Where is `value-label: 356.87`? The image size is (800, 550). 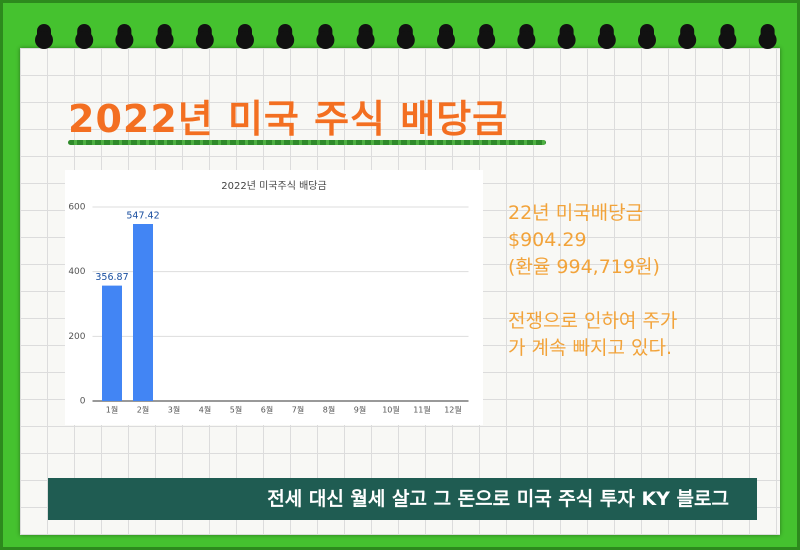
value-label: 356.87 is located at coordinates (111, 277).